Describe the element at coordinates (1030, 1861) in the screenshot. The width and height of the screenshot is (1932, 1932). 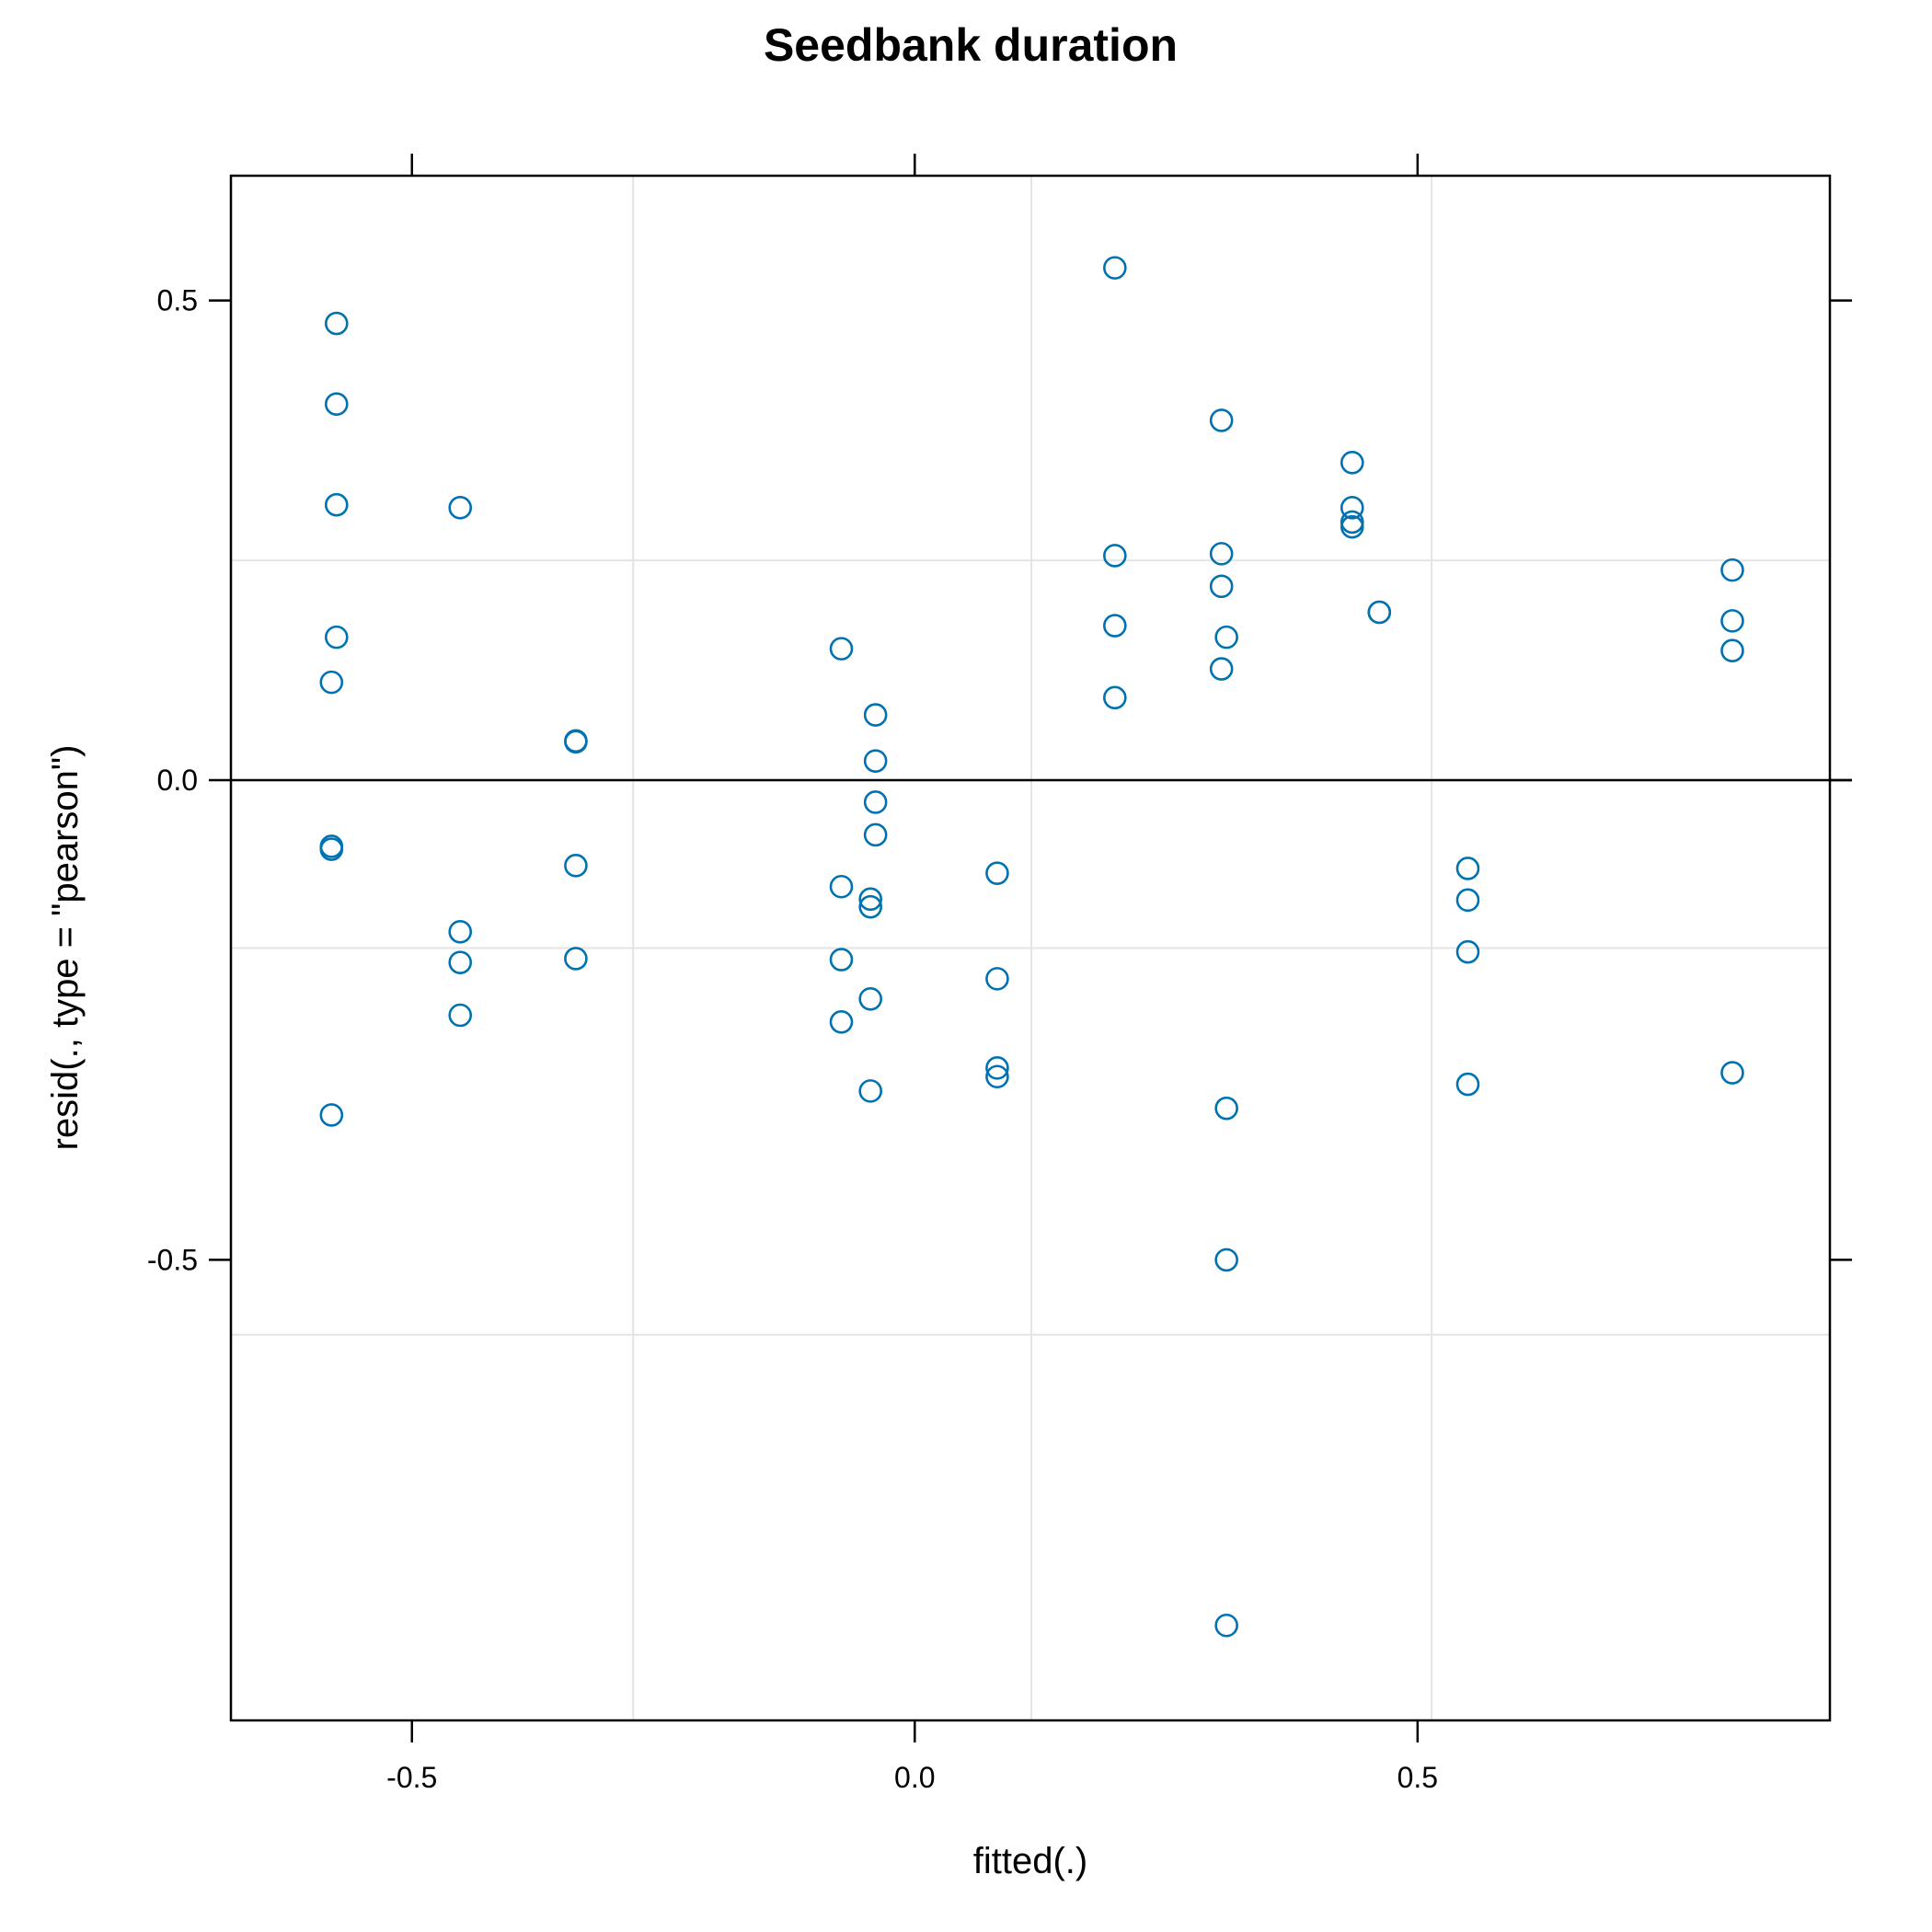
I see `x-axis-label: fitted(.)` at that location.